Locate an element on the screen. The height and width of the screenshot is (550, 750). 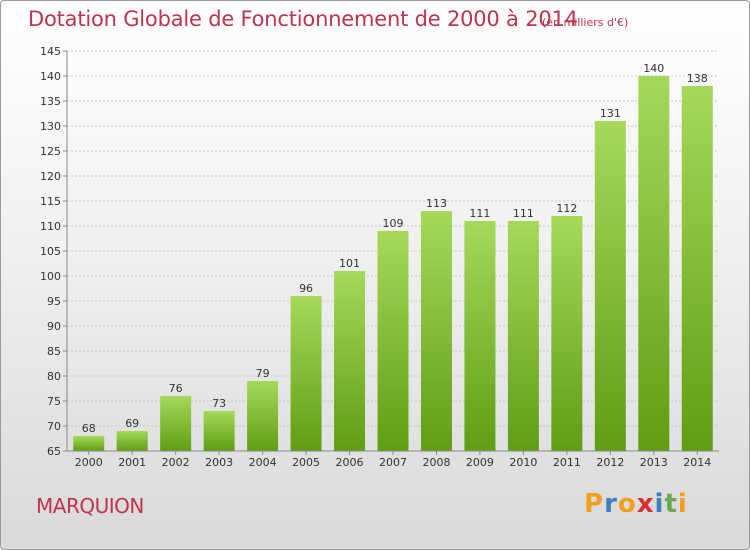
y-tick-label: 100 is located at coordinates (50, 276).